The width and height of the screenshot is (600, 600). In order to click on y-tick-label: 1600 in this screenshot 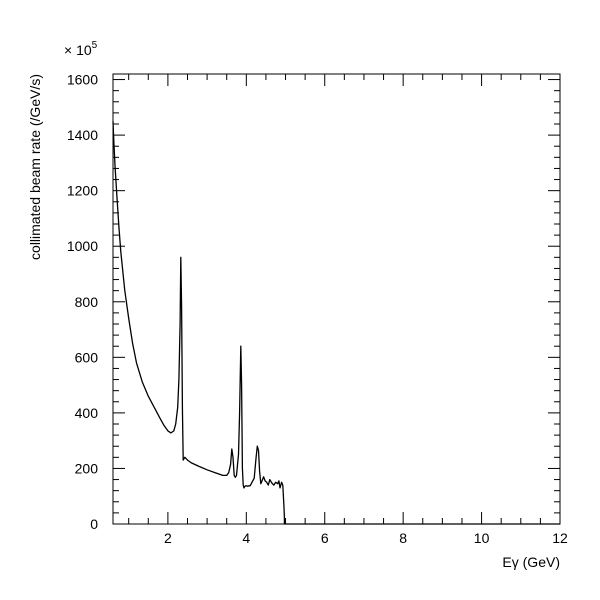, I will do `click(82, 80)`.